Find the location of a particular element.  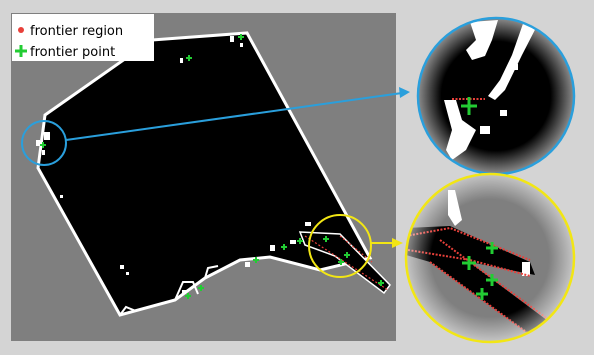

bottom-wall-details is located at coordinates (169, 290).